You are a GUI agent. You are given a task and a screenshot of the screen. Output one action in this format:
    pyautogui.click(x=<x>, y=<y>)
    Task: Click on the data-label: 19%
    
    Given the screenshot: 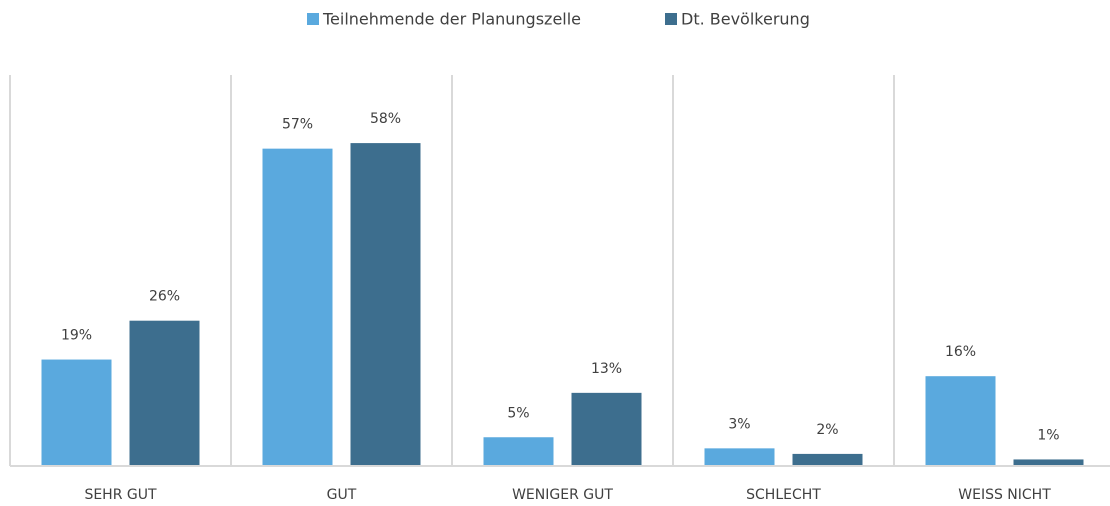 What is the action you would take?
    pyautogui.click(x=76, y=336)
    